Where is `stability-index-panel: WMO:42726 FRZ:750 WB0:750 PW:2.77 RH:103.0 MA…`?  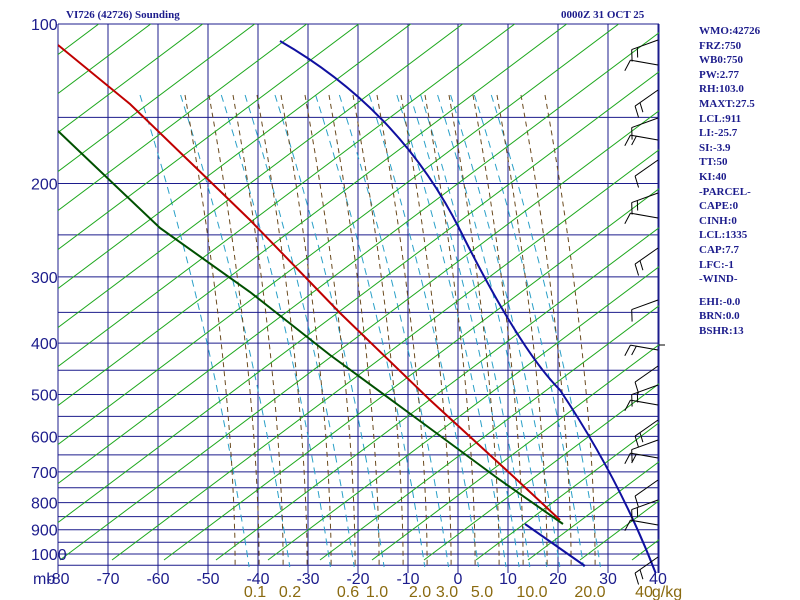
stability-index-panel: WMO:42726 FRZ:750 WB0:750 PW:2.77 RH:103.0 MA… is located at coordinates (749, 181).